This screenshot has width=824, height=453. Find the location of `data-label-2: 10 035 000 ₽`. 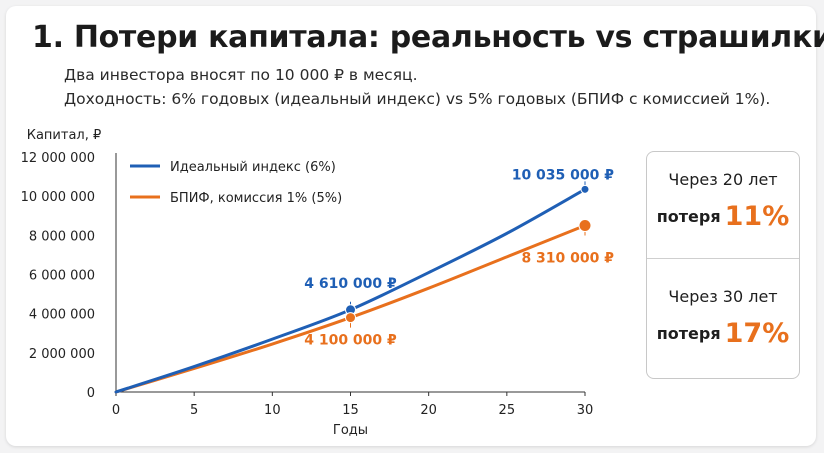

data-label-2: 10 035 000 ₽ is located at coordinates (563, 175).